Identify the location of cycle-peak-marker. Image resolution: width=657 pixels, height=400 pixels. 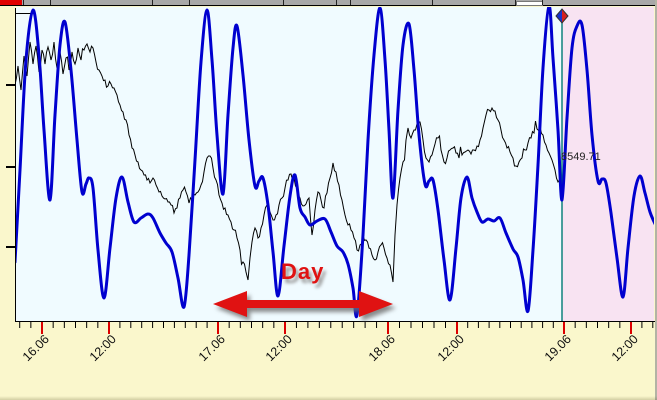
(562, 16).